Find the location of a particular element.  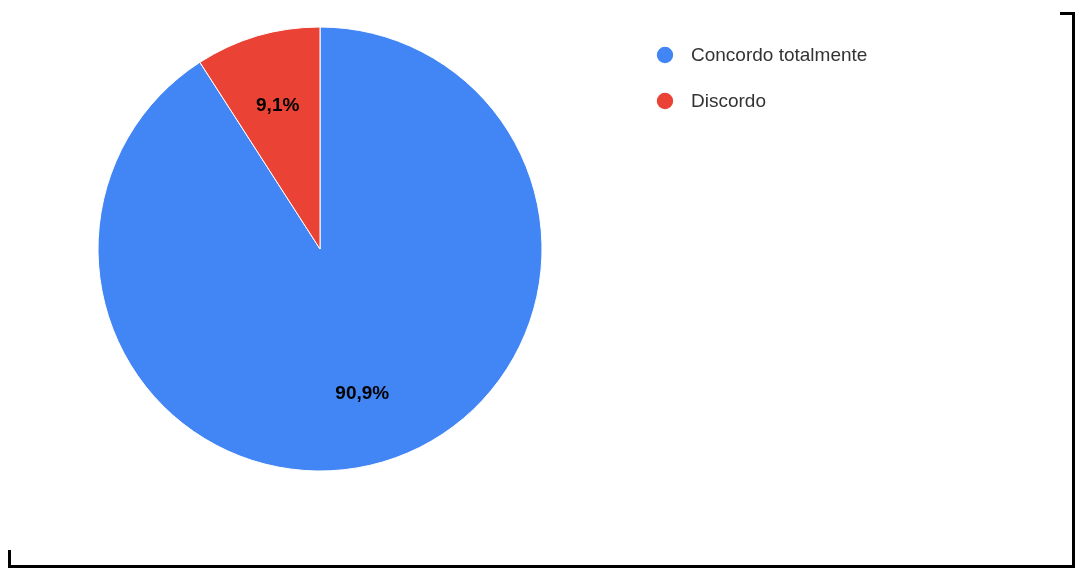

legend-label: Concordo totalmente is located at coordinates (779, 54).